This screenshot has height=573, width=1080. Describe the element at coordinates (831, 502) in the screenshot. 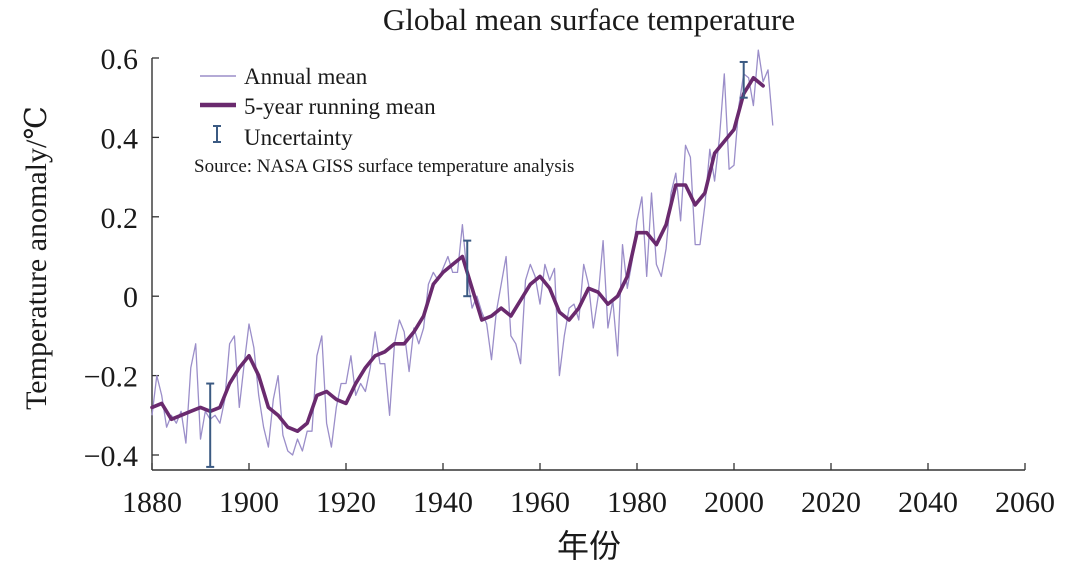

I see `x-tick-label: 2020` at that location.